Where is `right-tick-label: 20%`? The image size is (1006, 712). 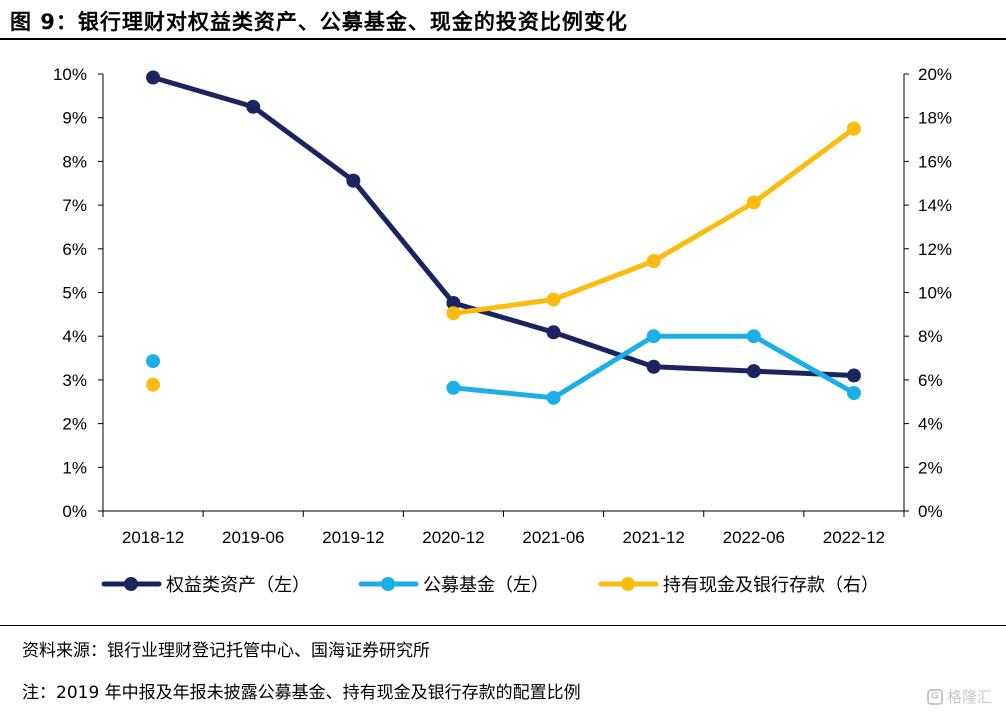
right-tick-label: 20% is located at coordinates (935, 74).